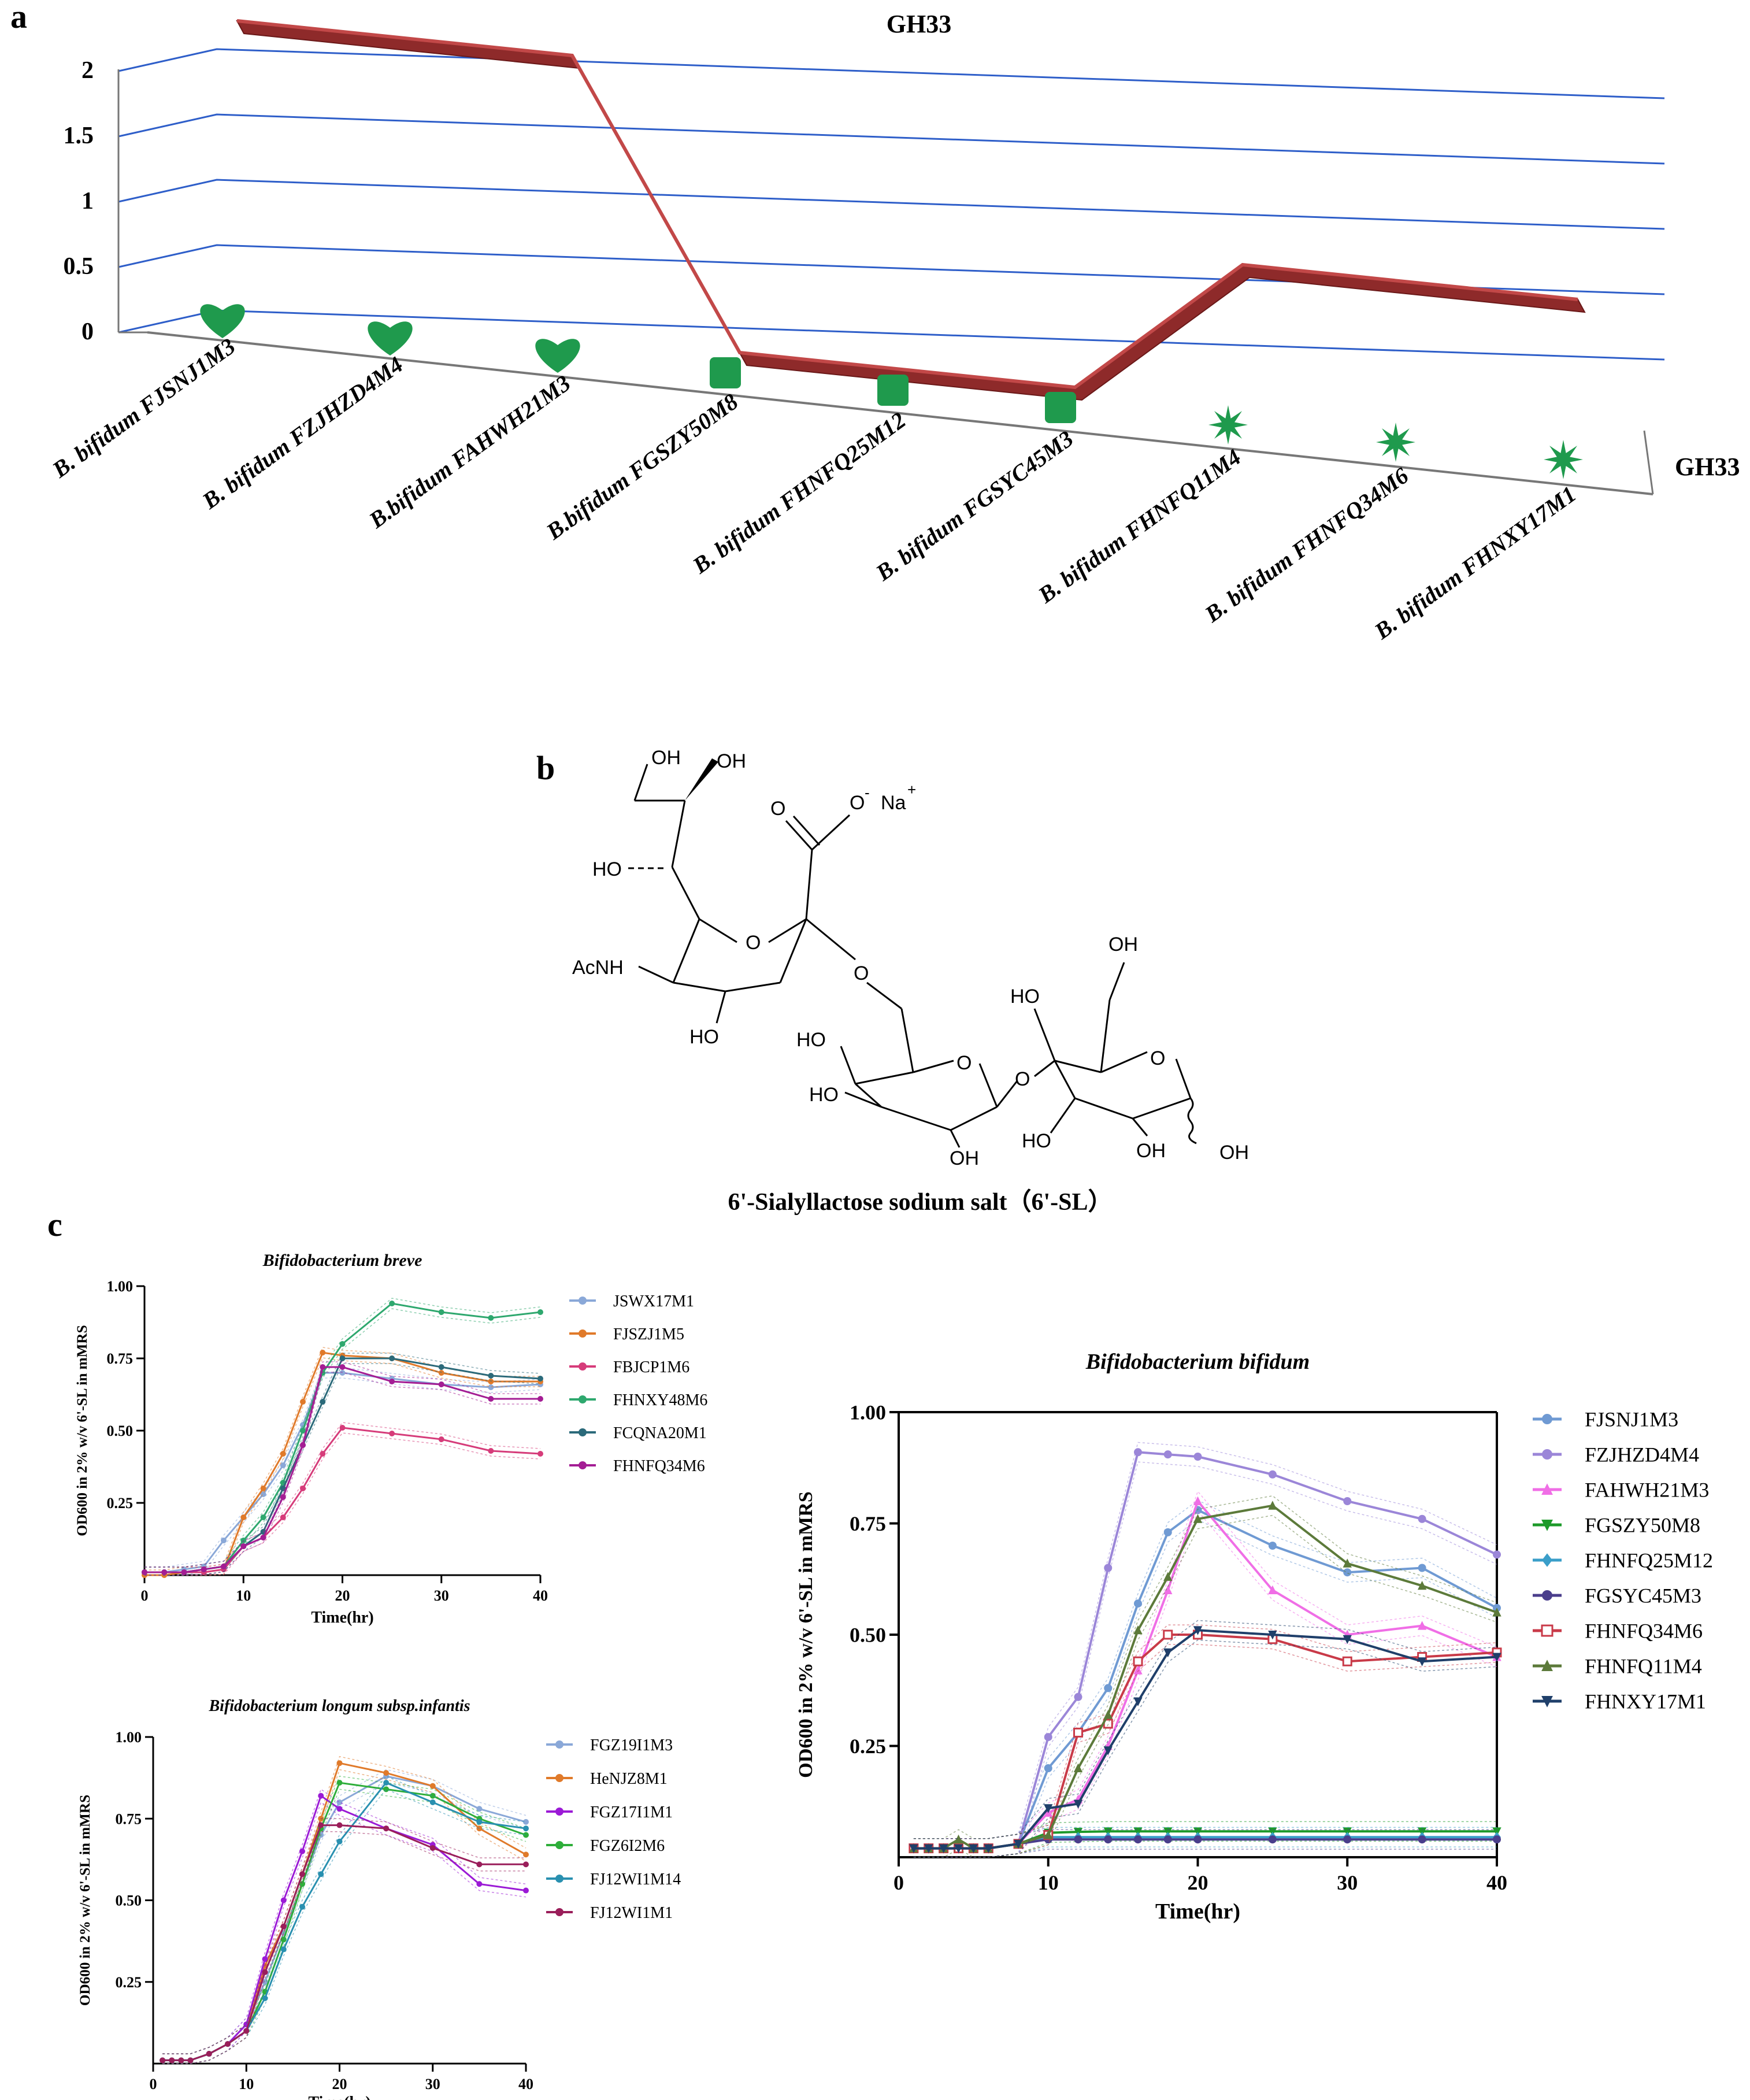 Image resolution: width=1750 pixels, height=2100 pixels. Describe the element at coordinates (777, 809) in the screenshot. I see `atom-o-keto: O` at that location.